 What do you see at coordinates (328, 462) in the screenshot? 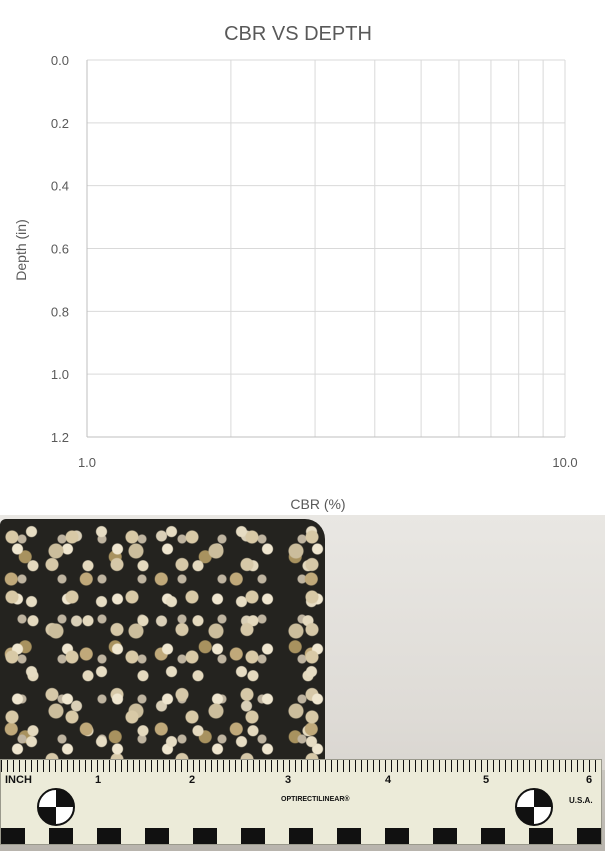
I see `x-tick-labels: 1.0 10.0` at bounding box center [328, 462].